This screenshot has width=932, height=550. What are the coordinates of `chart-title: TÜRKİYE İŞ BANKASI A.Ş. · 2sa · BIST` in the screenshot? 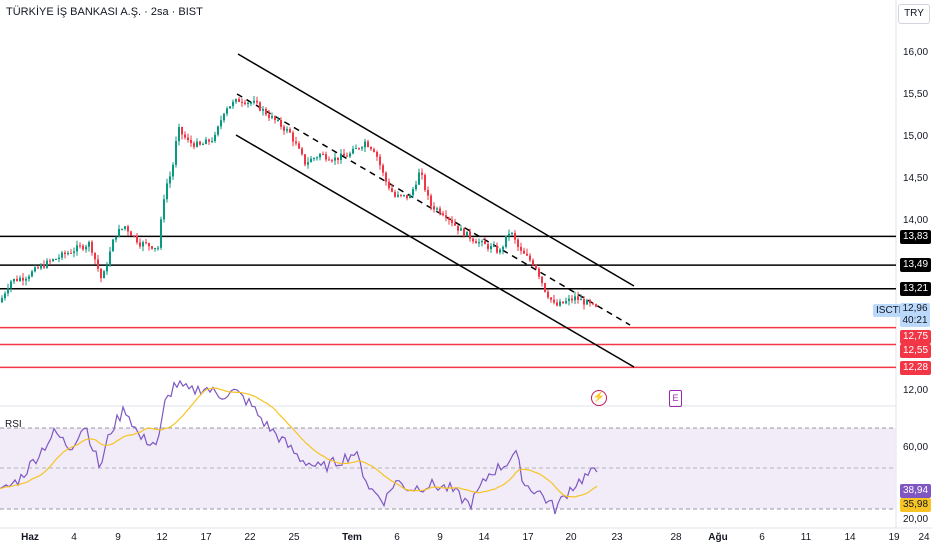 It's located at (104, 12).